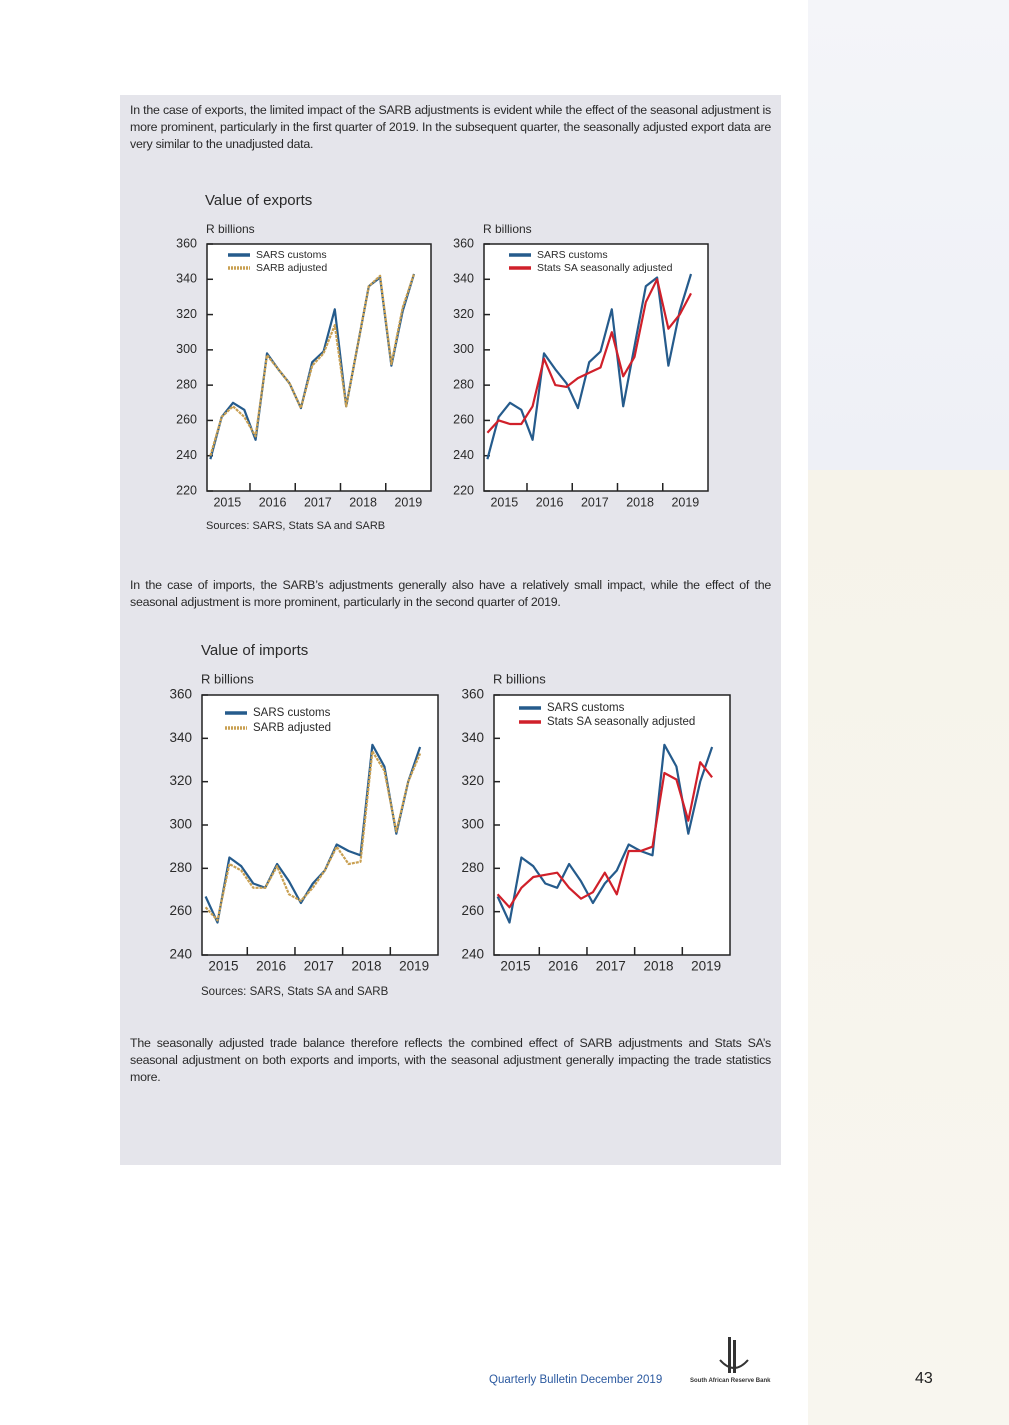 The image size is (1009, 1425). Describe the element at coordinates (730, 1381) in the screenshot. I see `footer-bank: South African Reserve Bank` at that location.